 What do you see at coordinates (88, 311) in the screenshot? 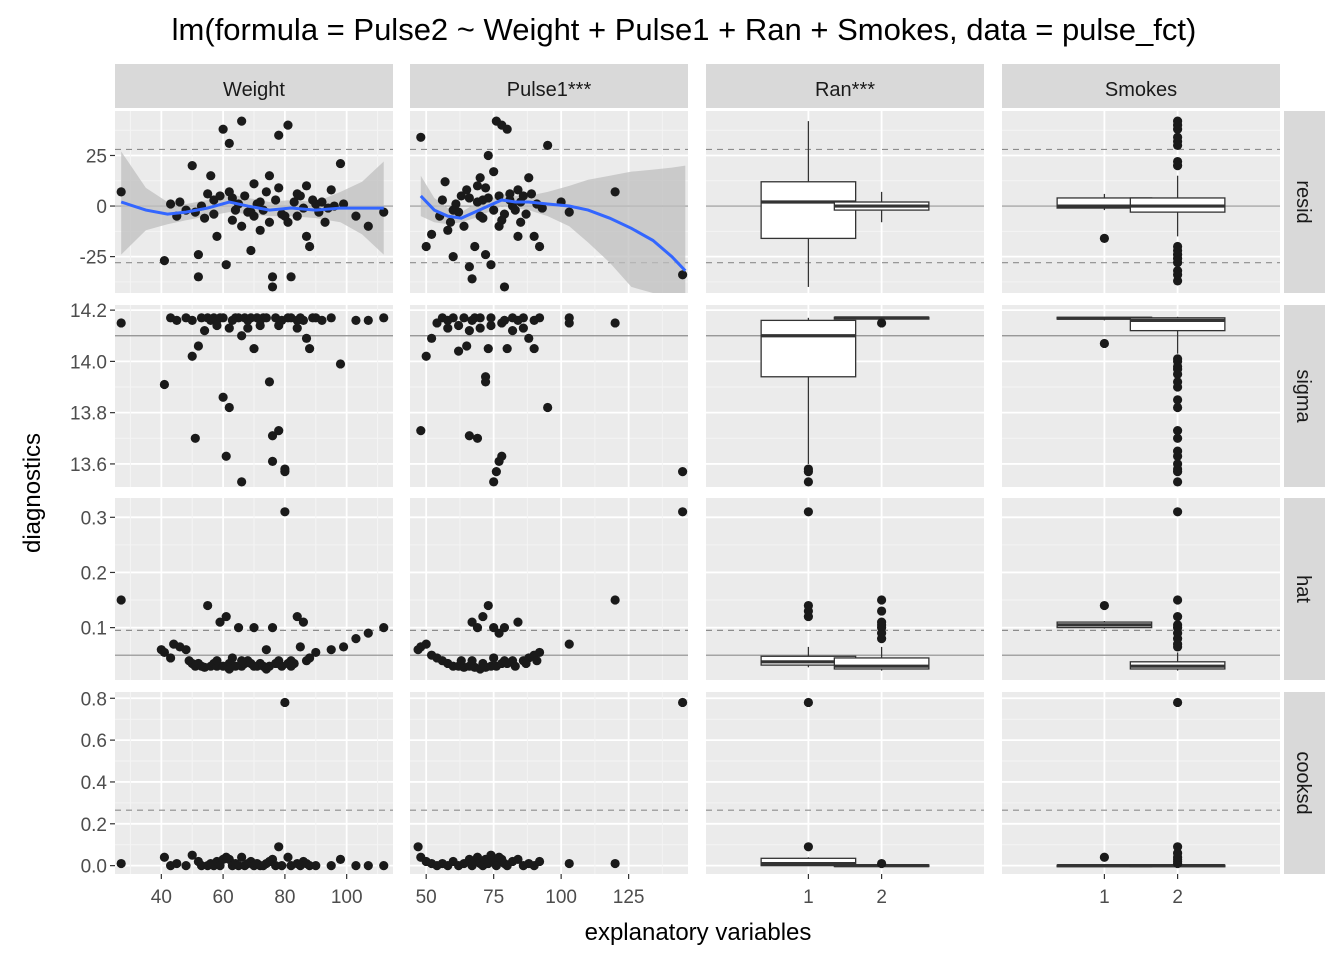
I see `y-tick-label-sigma: 14.2` at bounding box center [88, 311].